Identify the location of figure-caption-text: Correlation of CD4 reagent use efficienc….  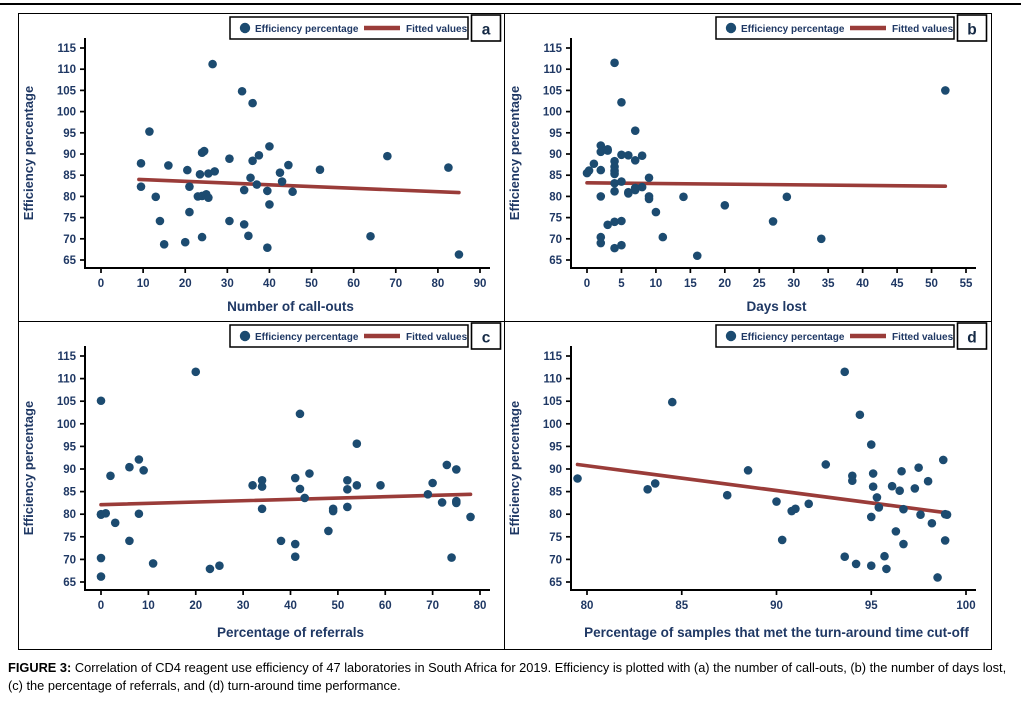
(507, 677).